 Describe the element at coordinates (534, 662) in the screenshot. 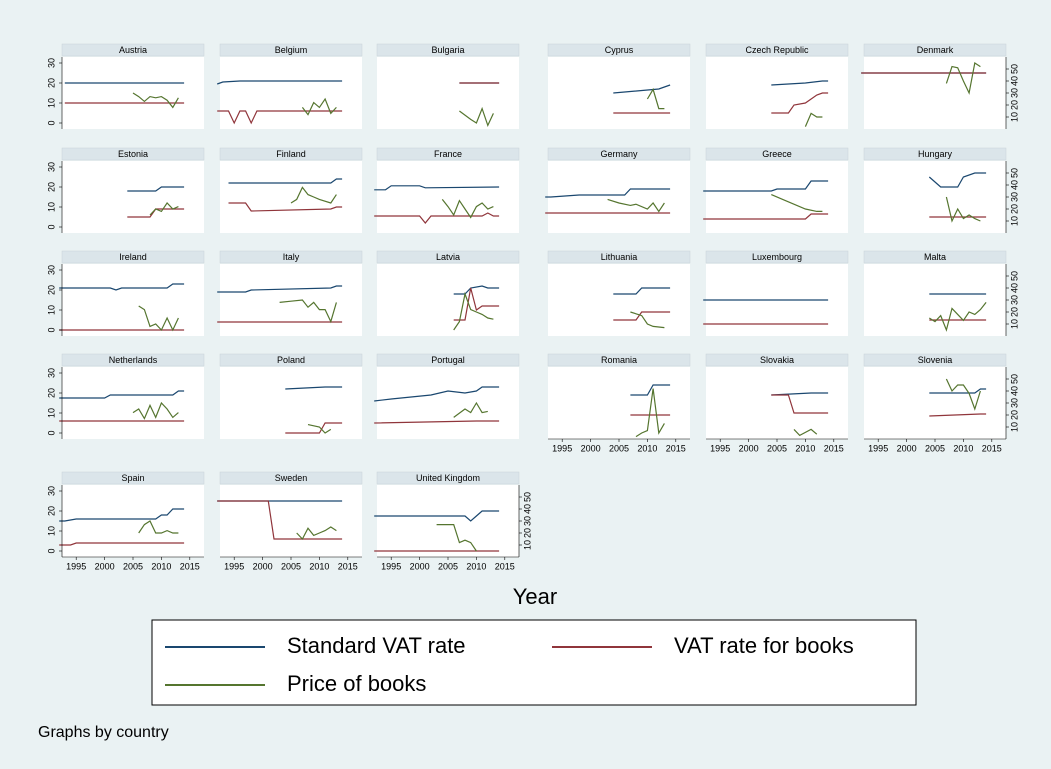

I see `legend-box` at that location.